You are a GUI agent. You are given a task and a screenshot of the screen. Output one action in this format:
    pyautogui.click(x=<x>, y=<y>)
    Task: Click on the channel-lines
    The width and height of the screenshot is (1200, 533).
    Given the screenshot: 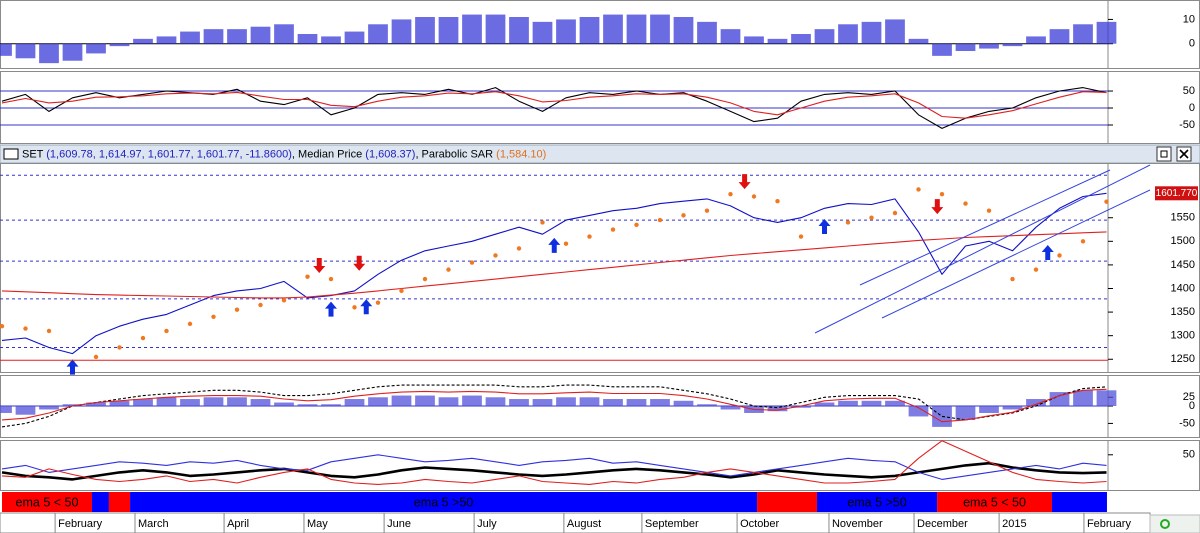 What is the action you would take?
    pyautogui.click(x=982, y=249)
    